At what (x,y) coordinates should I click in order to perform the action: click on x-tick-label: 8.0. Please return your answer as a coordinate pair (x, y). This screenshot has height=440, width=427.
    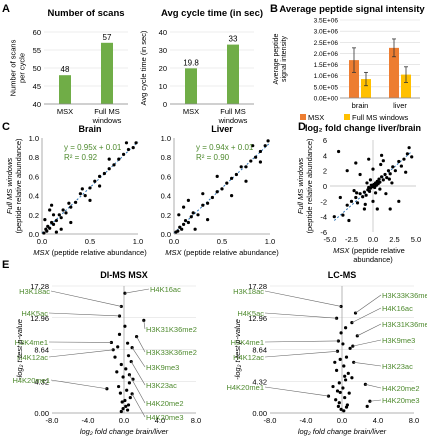
    Looking at the image, I should click on (414, 420).